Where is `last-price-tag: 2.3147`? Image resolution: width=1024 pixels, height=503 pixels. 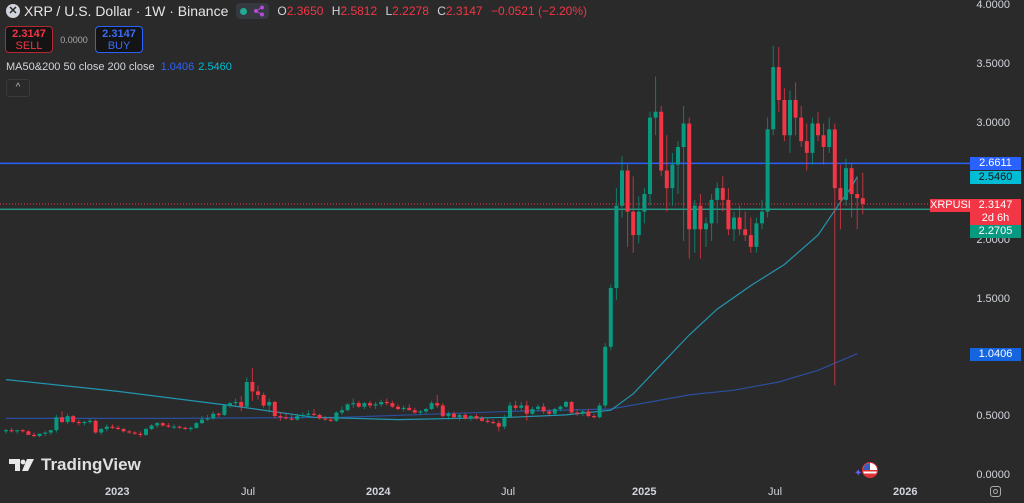 last-price-tag: 2.3147 is located at coordinates (995, 205).